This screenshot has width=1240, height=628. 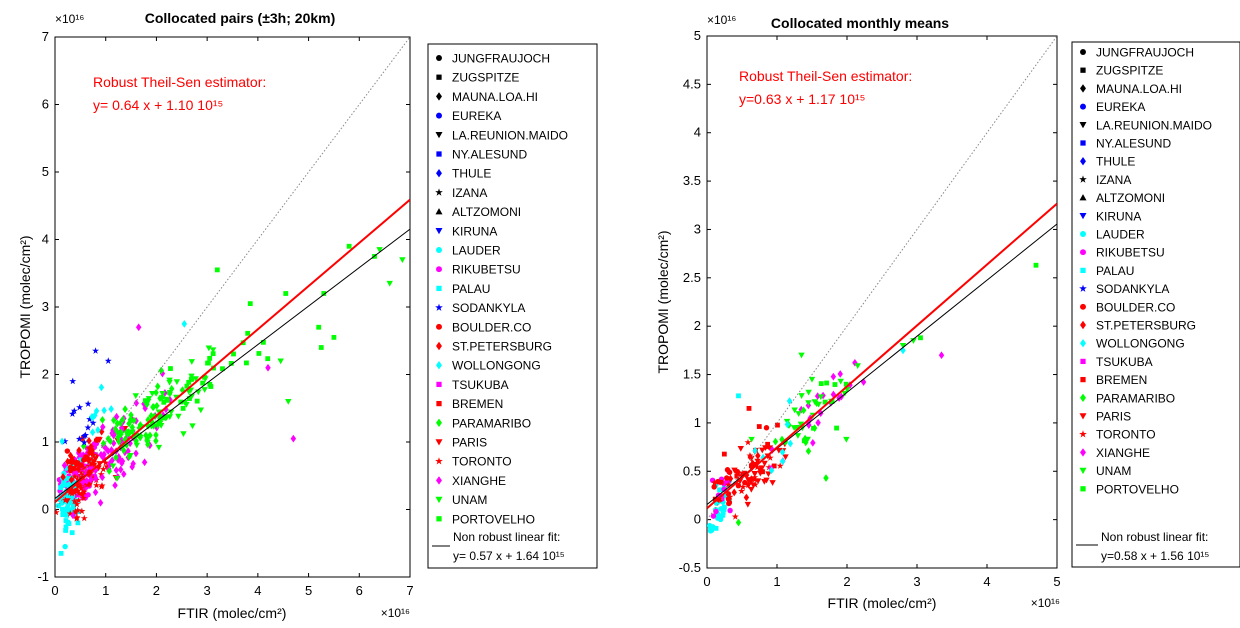 I want to click on legend-label: PORTOVELHO, so click(x=493, y=519).